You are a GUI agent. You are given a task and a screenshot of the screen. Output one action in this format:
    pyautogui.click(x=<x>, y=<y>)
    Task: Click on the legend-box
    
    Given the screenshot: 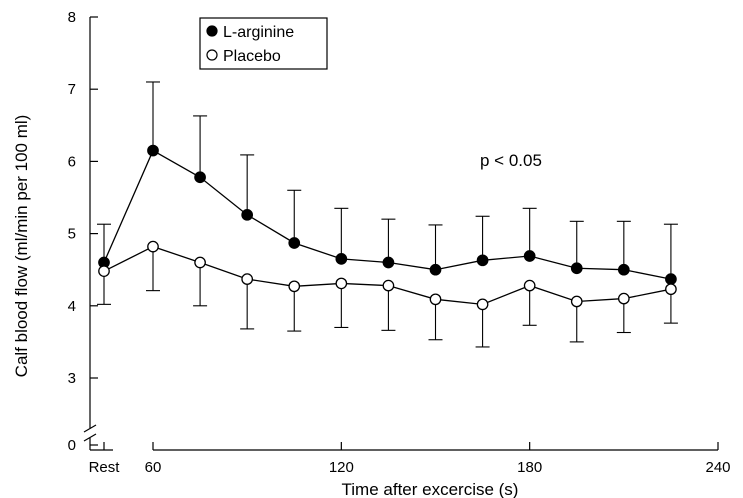 What is the action you would take?
    pyautogui.click(x=263, y=43)
    